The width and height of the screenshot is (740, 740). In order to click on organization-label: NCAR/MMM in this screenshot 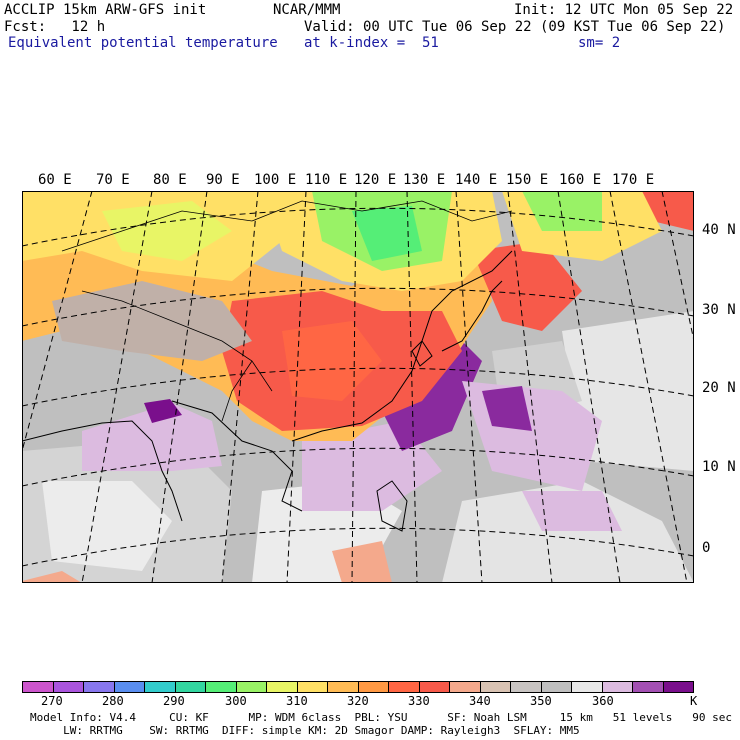, I will do `click(307, 10)`.